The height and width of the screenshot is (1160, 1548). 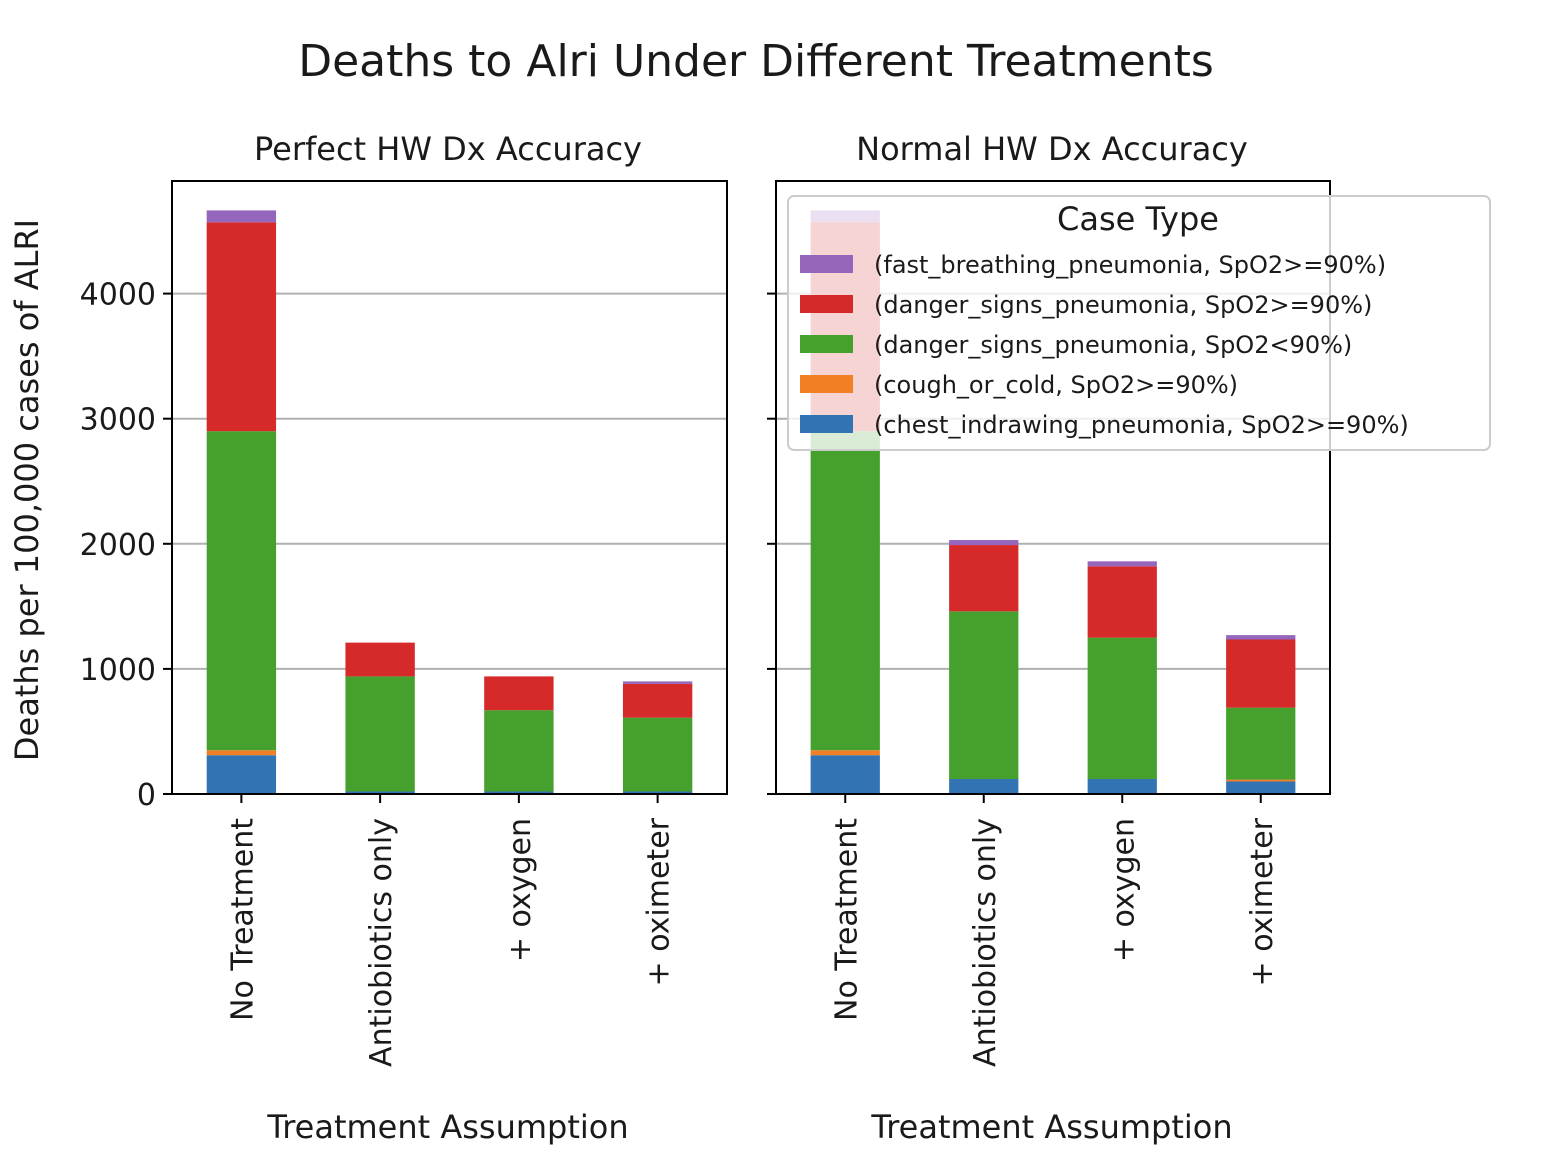 What do you see at coordinates (1052, 149) in the screenshot?
I see `panel-title: Normal HW Dx Accuracy` at bounding box center [1052, 149].